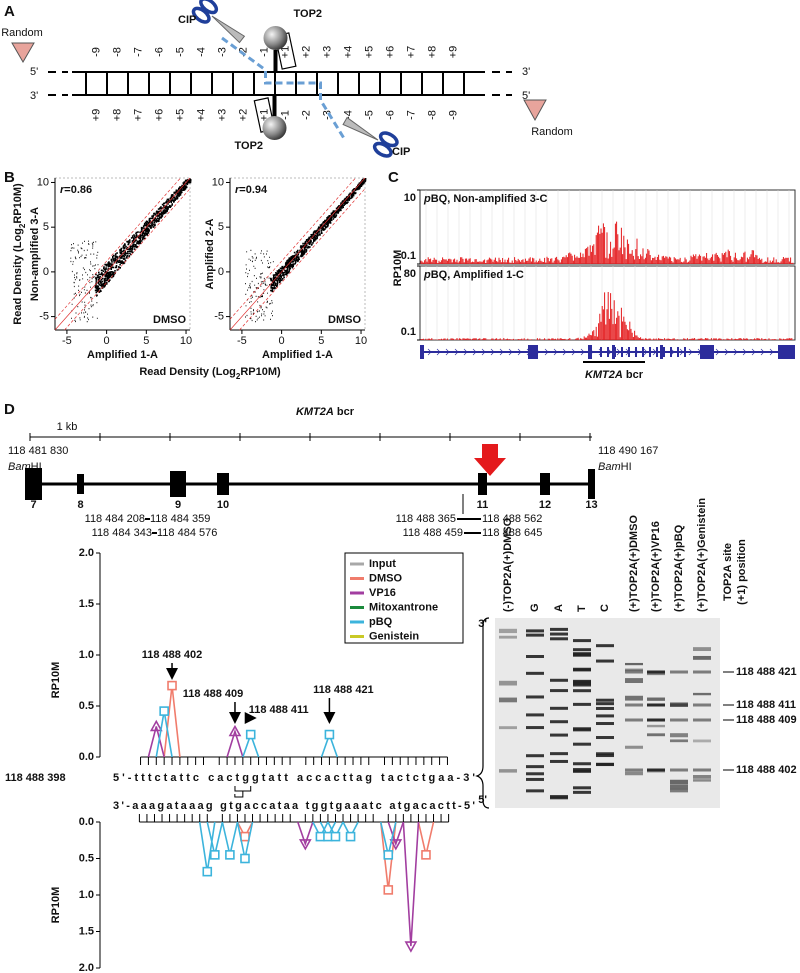  Describe the element at coordinates (582, 608) in the screenshot. I see `lane-label: T` at that location.